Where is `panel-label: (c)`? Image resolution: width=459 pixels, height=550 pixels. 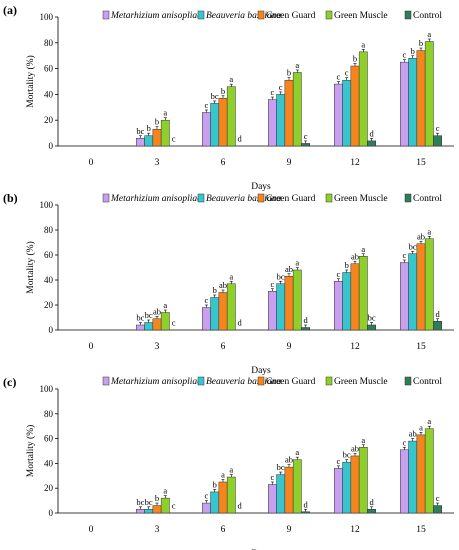 panel-label: (c) is located at coordinates (9, 382).